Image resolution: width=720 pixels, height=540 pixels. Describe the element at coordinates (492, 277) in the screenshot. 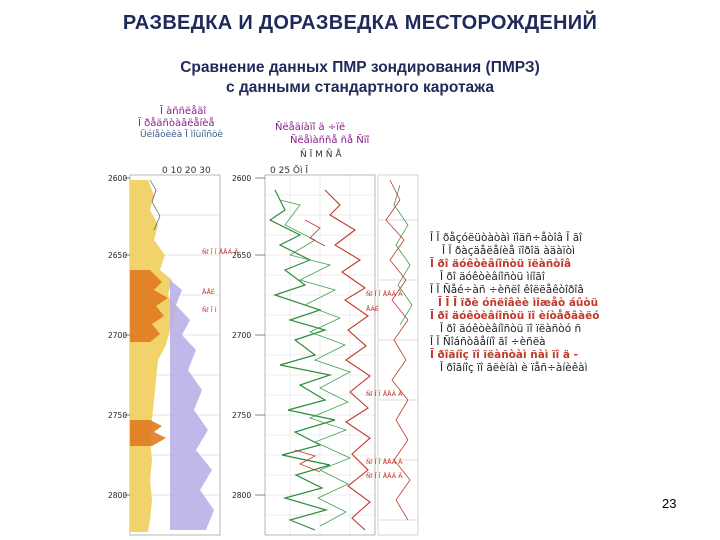

I see `annotation-4: Ī ðî äóêòèâíîñòü ìíîãî` at that location.